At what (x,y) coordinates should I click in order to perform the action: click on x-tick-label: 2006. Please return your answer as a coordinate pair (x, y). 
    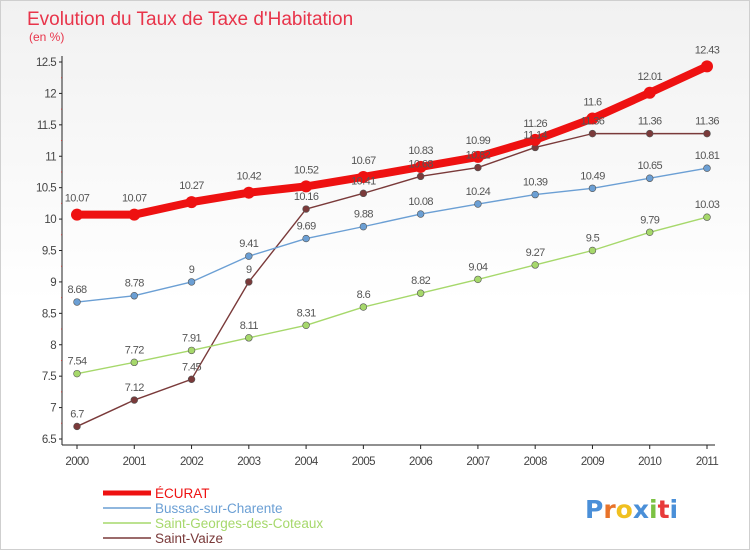
    Looking at the image, I should click on (420, 462).